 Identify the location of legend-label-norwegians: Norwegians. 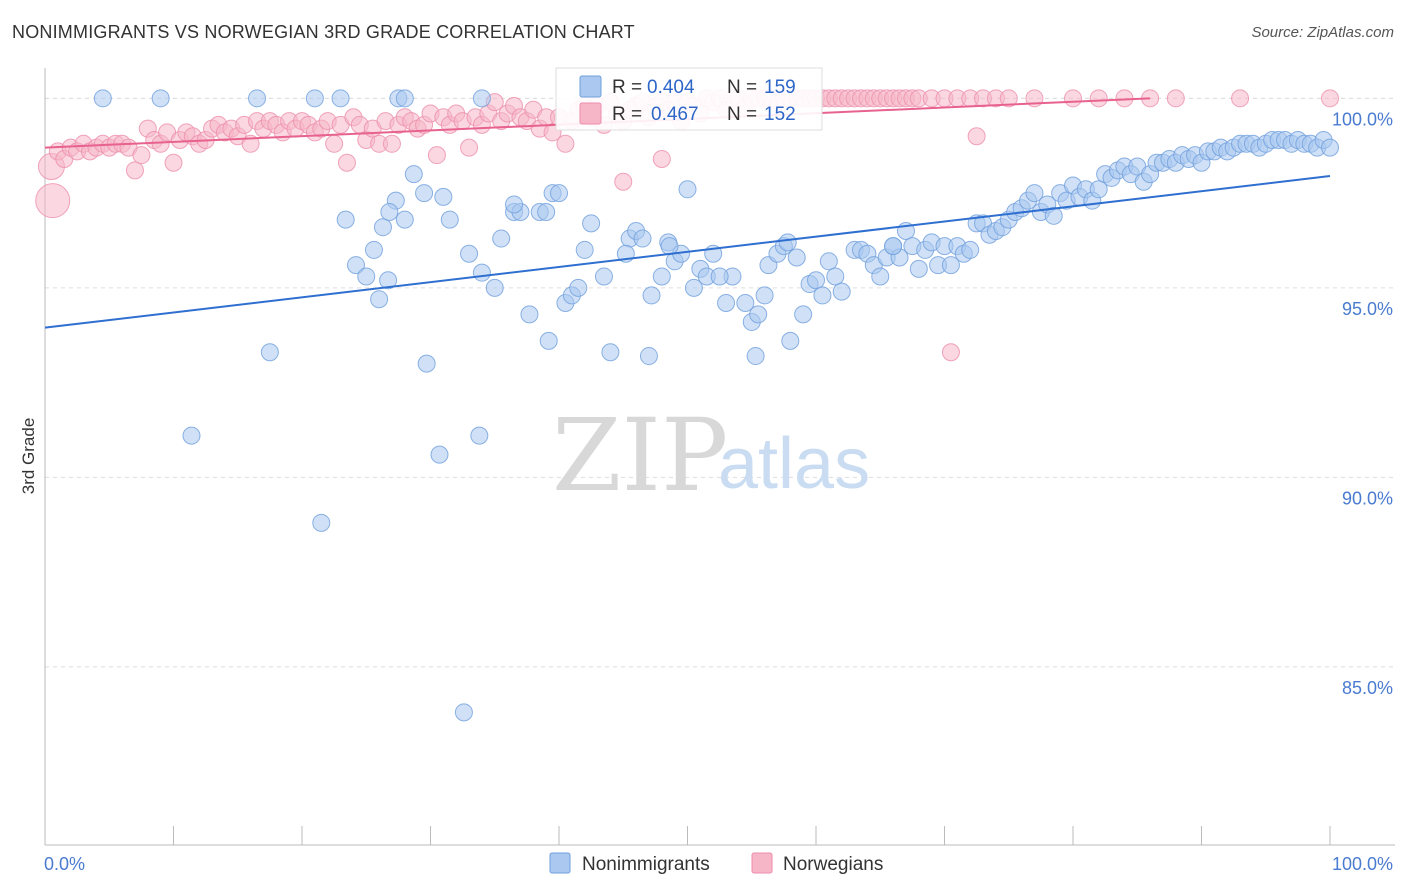
(833, 864).